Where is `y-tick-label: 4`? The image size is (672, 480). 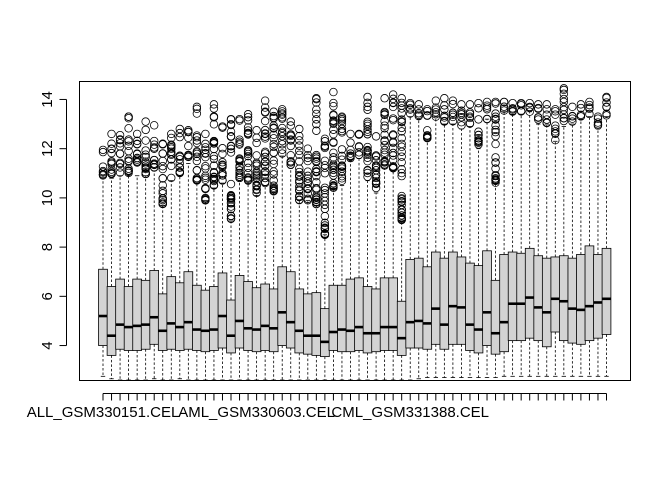 y-tick-label: 4 is located at coordinates (47, 345).